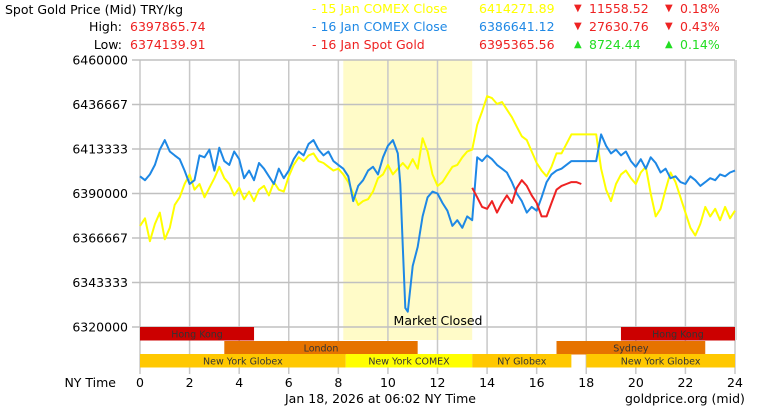  I want to click on y-tick-label: 6343333, so click(100, 282).